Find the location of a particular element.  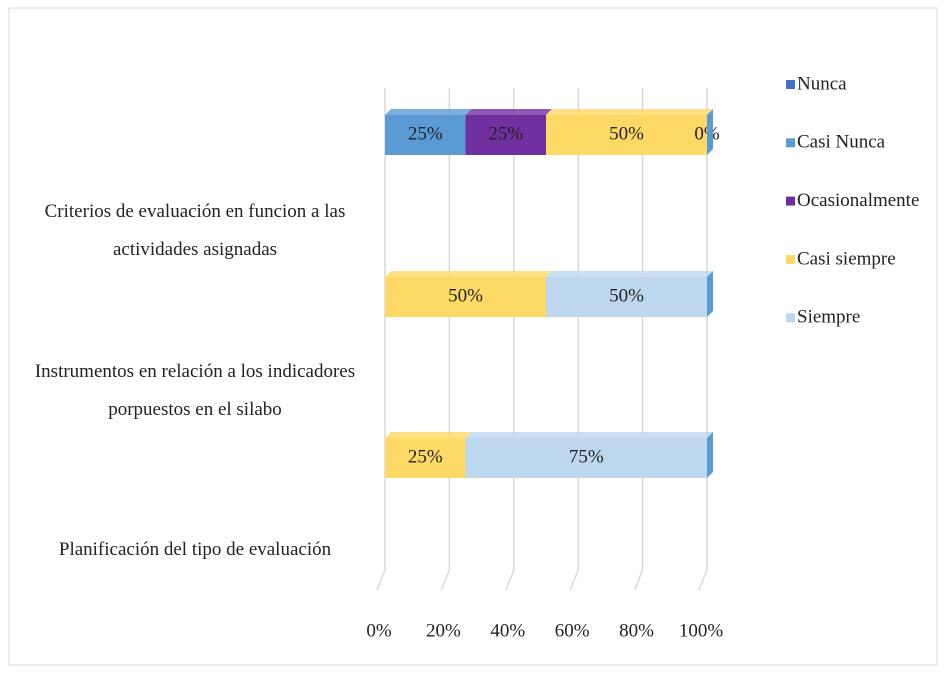

data-label: 75% is located at coordinates (586, 456).